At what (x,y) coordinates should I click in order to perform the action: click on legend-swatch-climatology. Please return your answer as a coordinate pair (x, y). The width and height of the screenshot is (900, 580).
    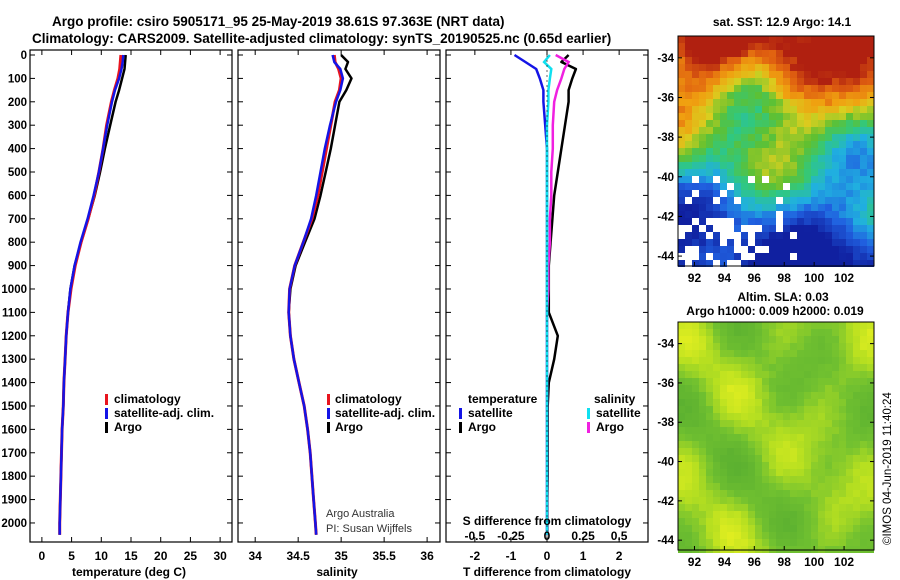
    Looking at the image, I should click on (328, 399).